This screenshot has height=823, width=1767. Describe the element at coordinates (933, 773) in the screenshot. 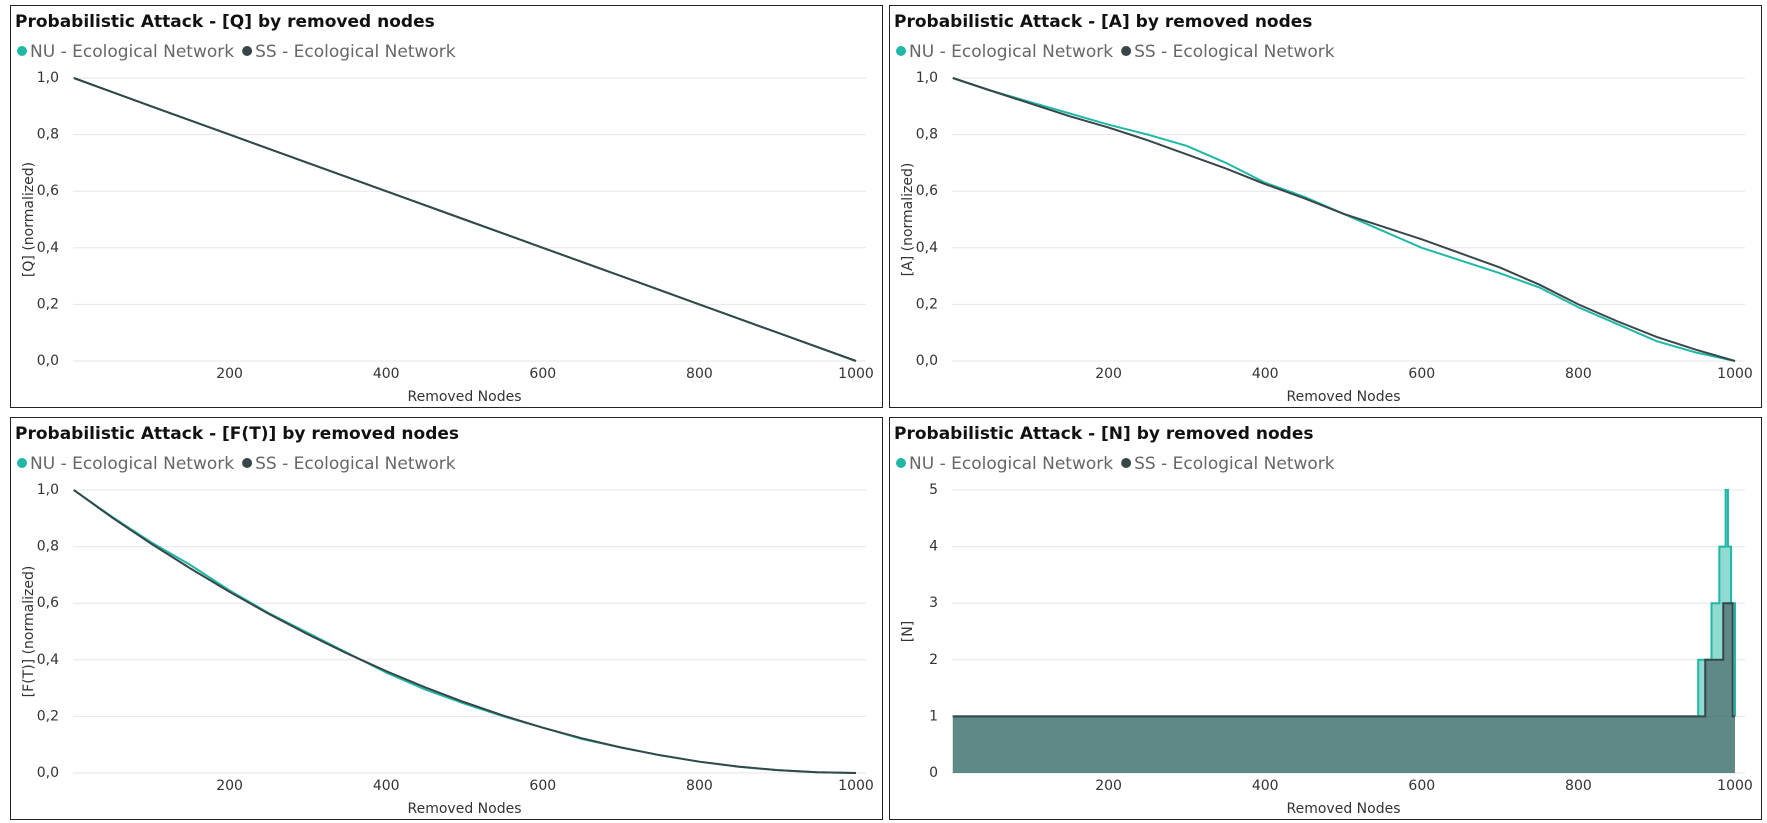

I see `y-tick-label: 0` at that location.